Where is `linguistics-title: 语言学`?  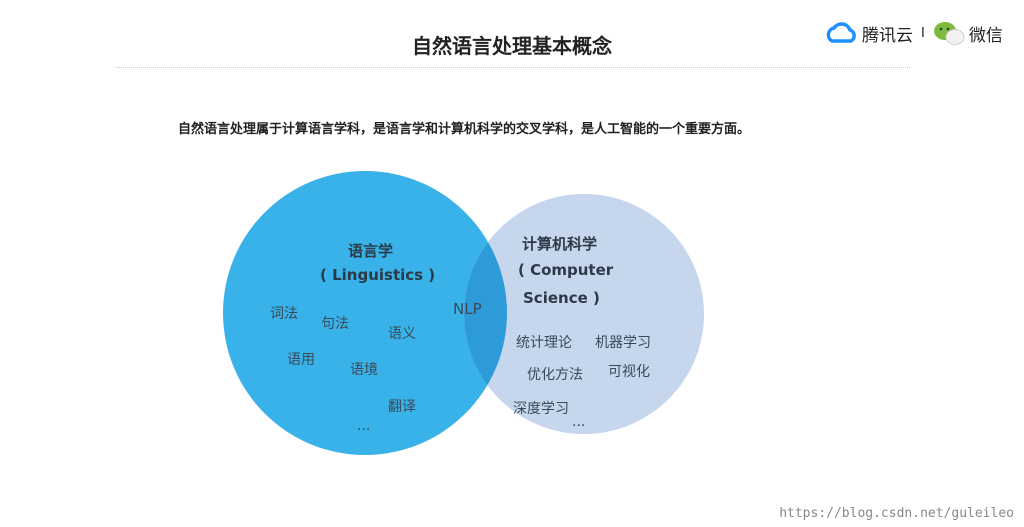
linguistics-title: 语言学 is located at coordinates (371, 251).